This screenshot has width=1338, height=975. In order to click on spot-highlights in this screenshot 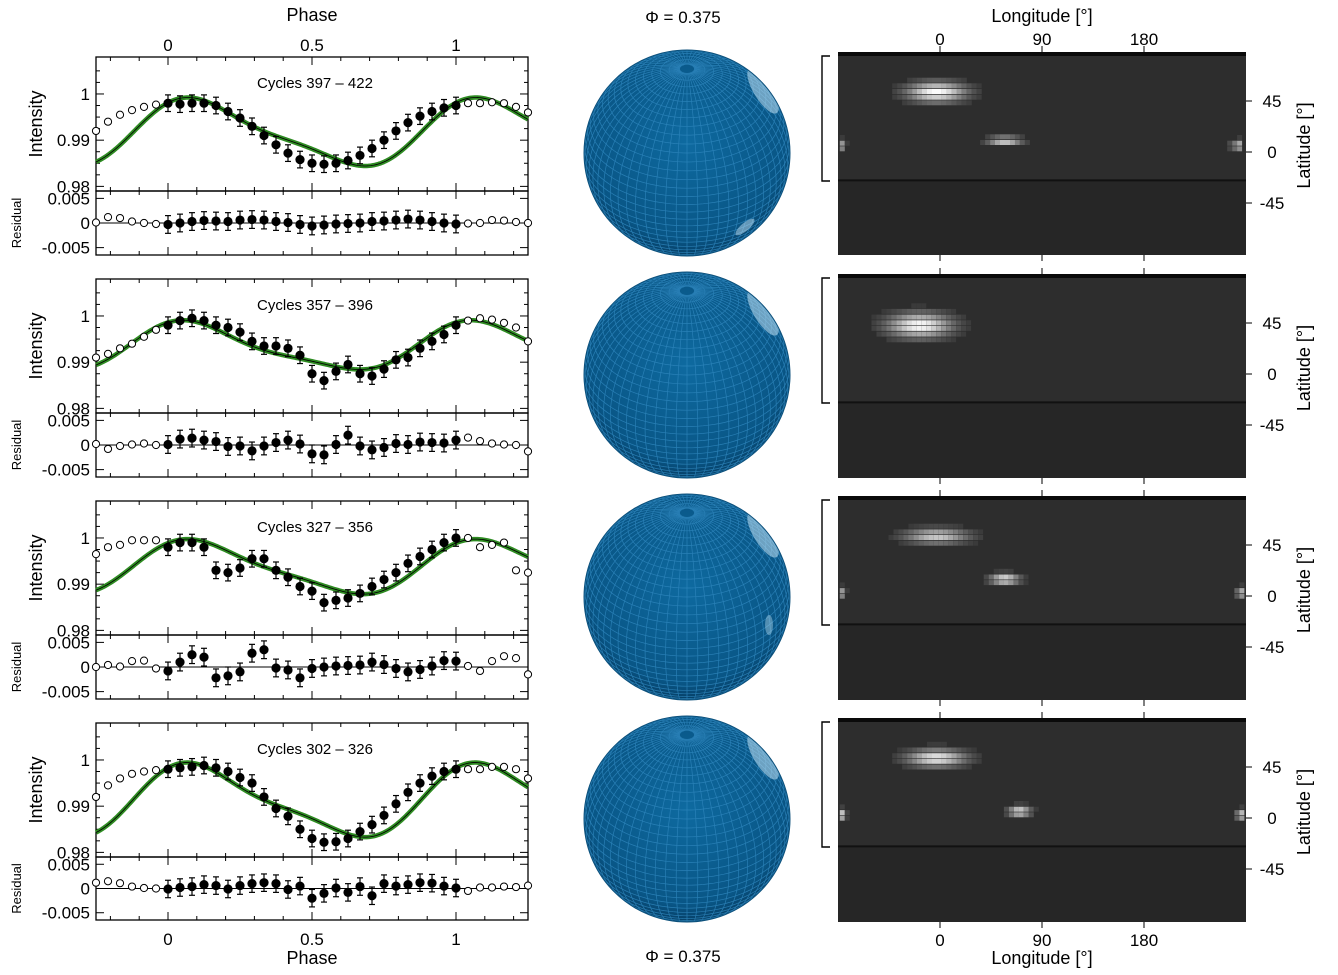, I will do `click(763, 573)`.